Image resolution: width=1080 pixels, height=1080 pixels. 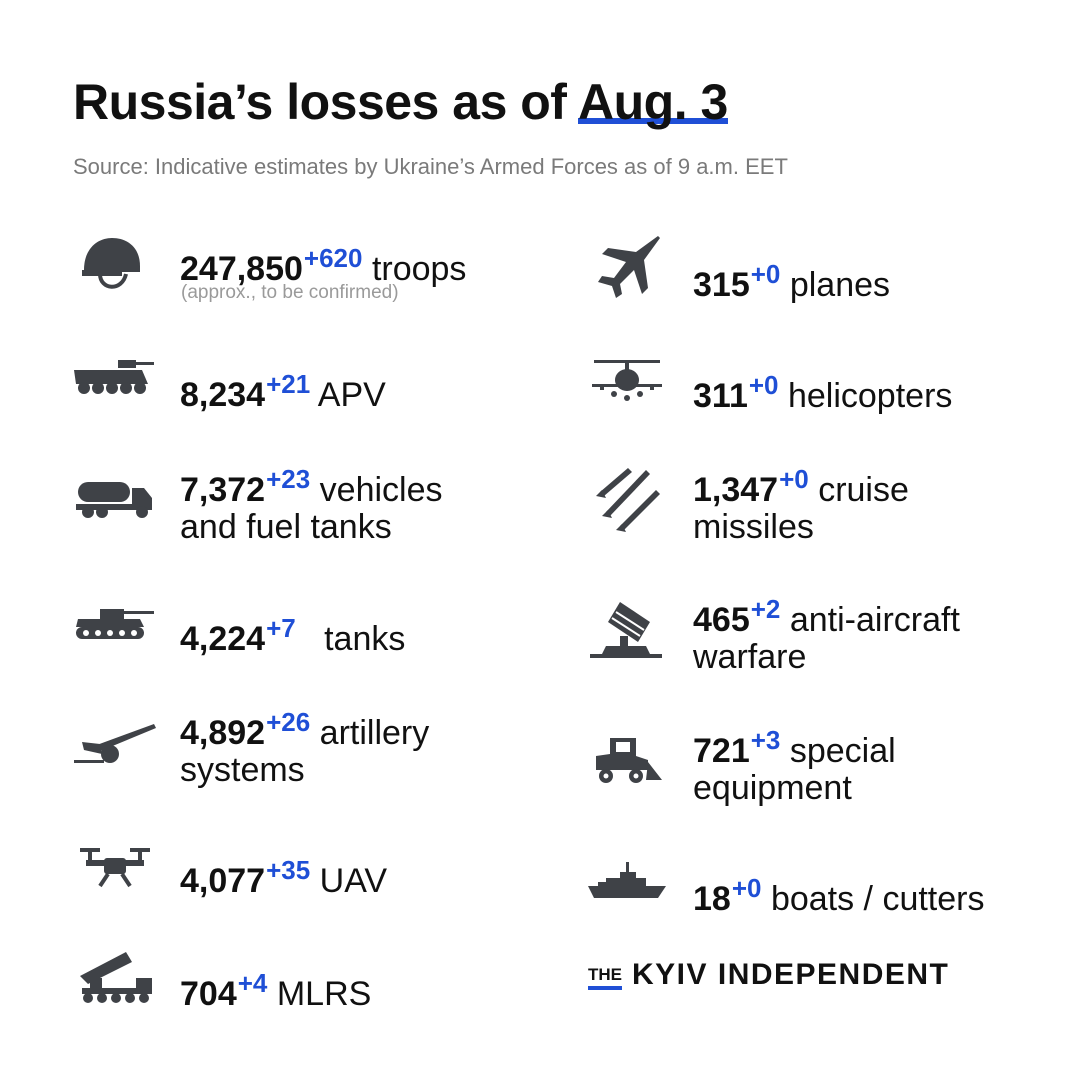 What do you see at coordinates (288, 479) in the screenshot?
I see `vehicles-delta: +23` at bounding box center [288, 479].